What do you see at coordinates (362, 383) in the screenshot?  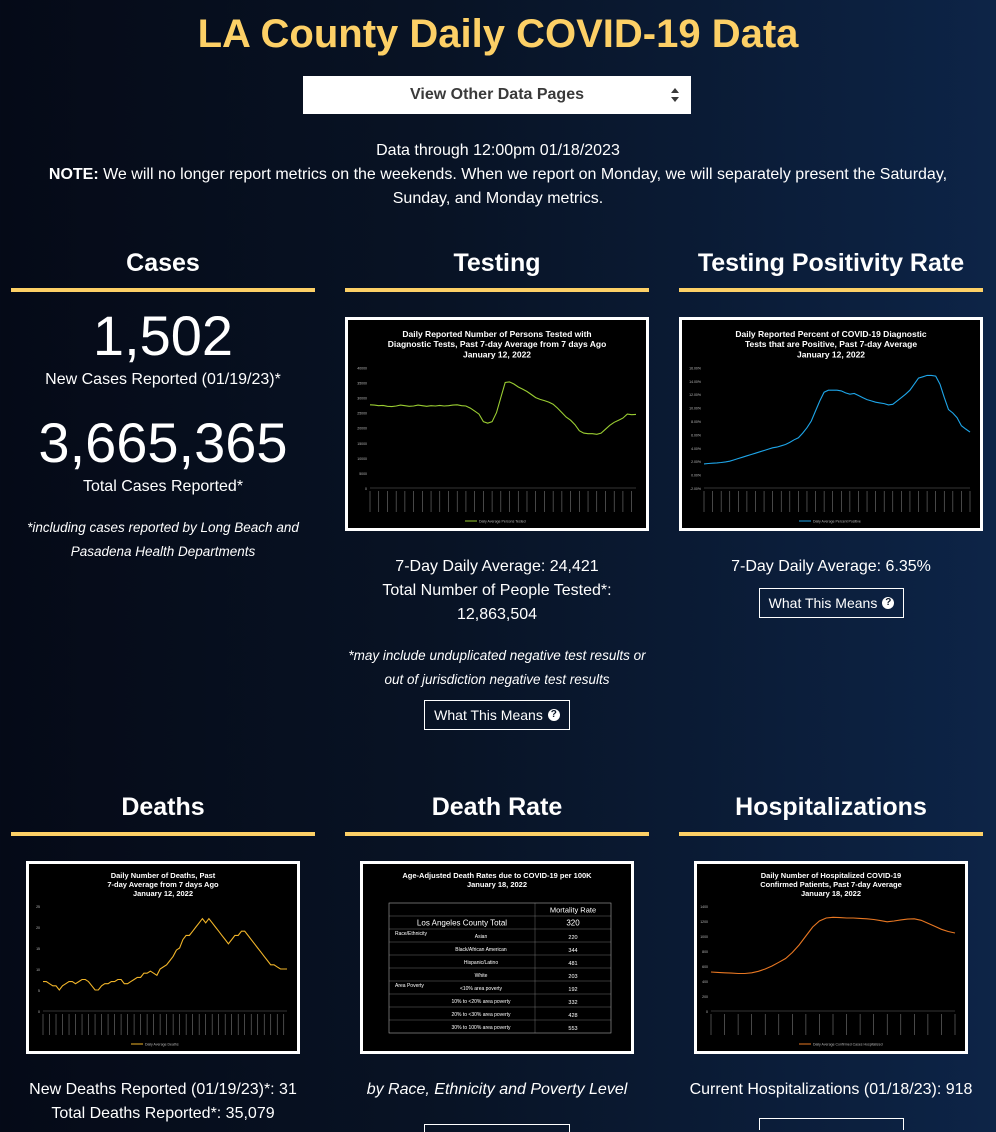 I see `y-tick-label: 35000` at bounding box center [362, 383].